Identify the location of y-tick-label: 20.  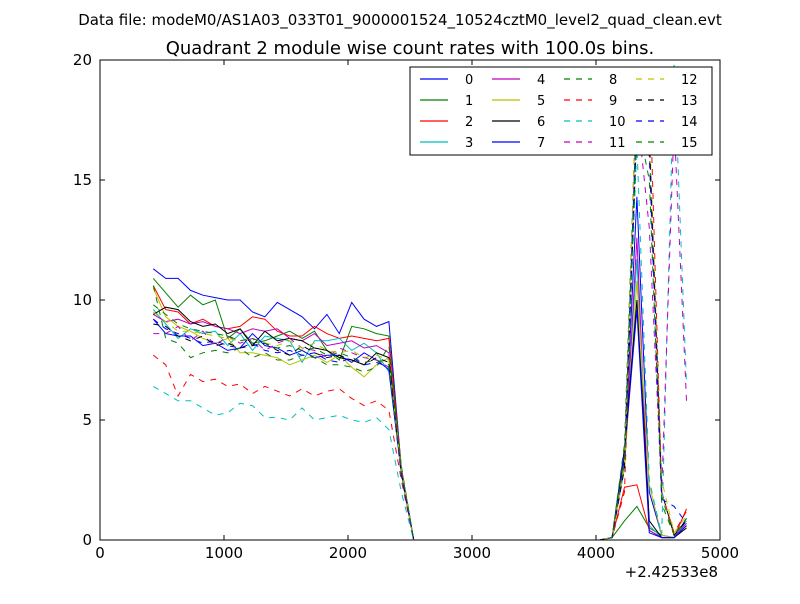
(82, 60).